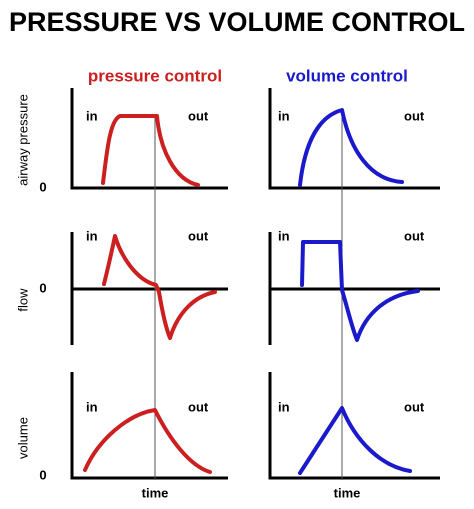 This screenshot has width=474, height=509. What do you see at coordinates (347, 75) in the screenshot?
I see `column-header: volume control` at bounding box center [347, 75].